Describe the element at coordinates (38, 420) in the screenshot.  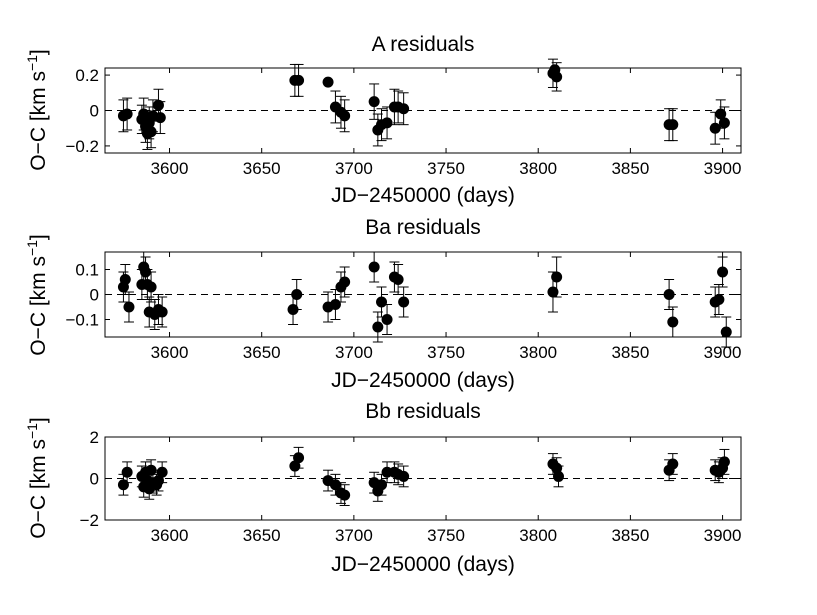
I see `panel-bb-ylabel-close: ]` at that location.